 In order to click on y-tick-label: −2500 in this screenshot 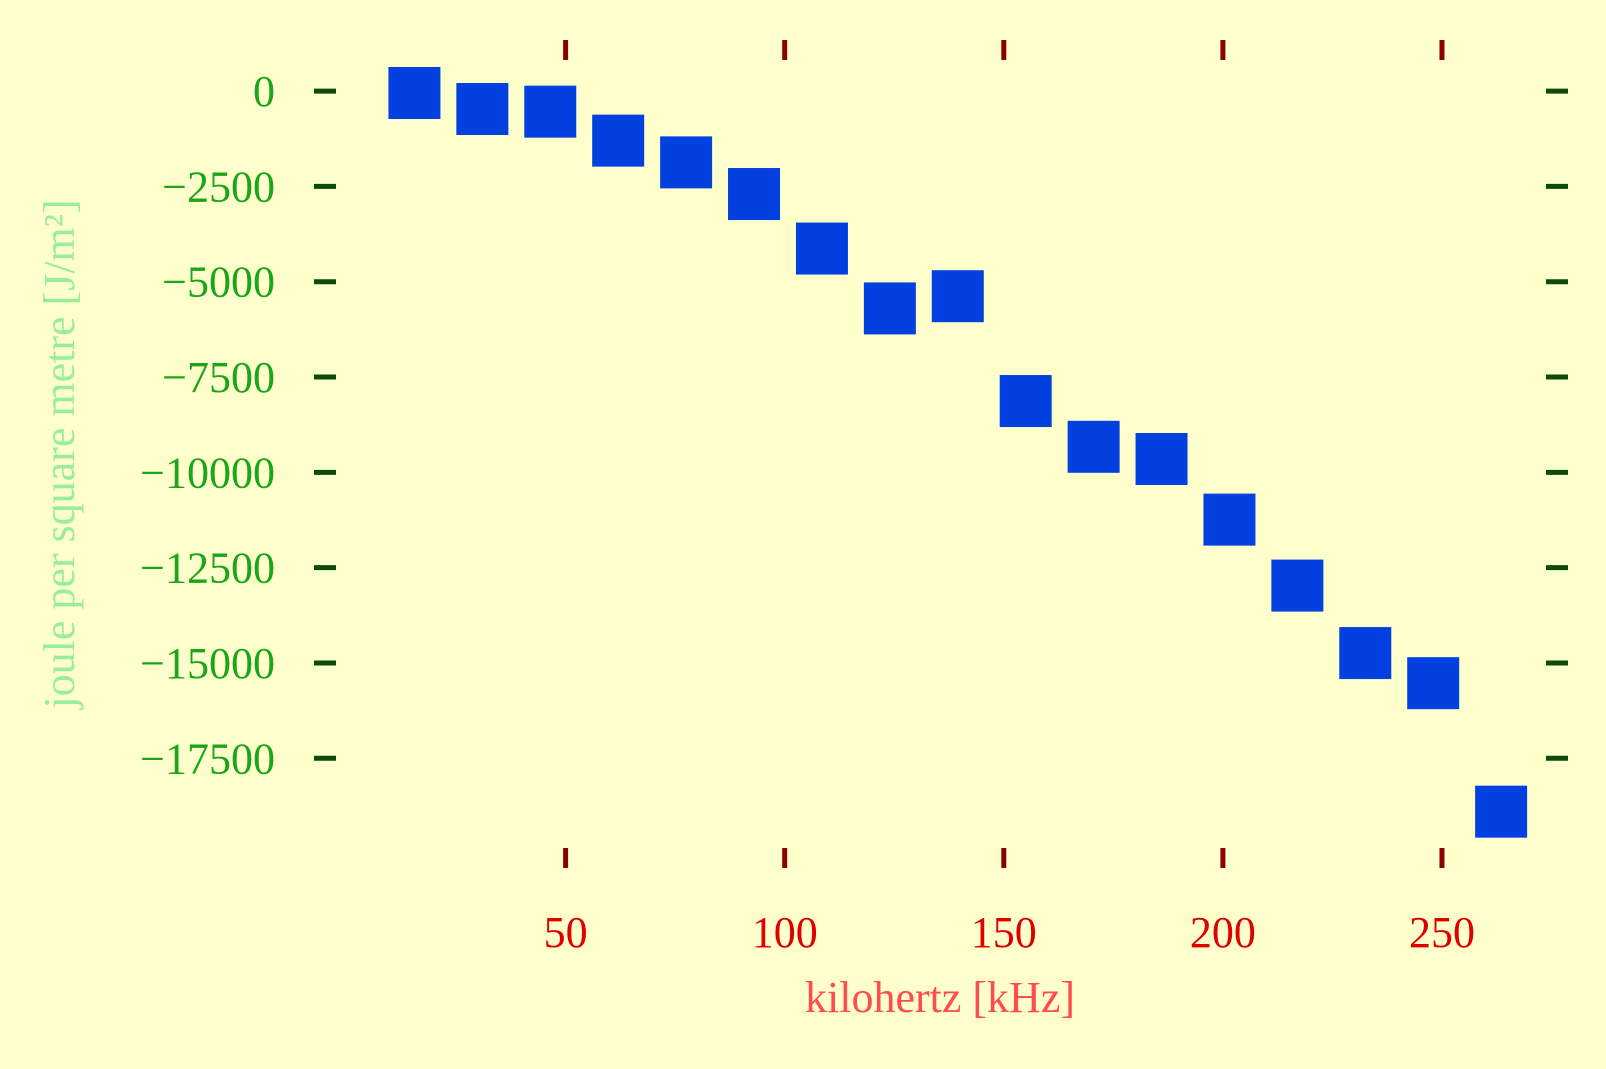, I will do `click(218, 186)`.